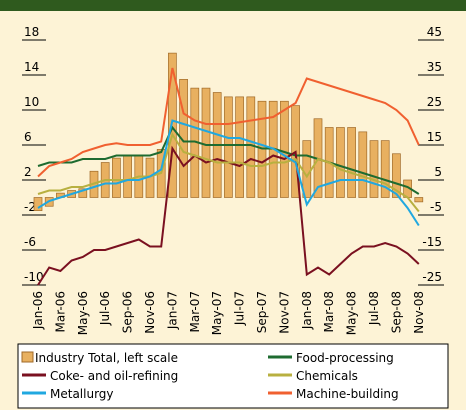  I want to click on y-tick-label: -6, so click(30, 242).